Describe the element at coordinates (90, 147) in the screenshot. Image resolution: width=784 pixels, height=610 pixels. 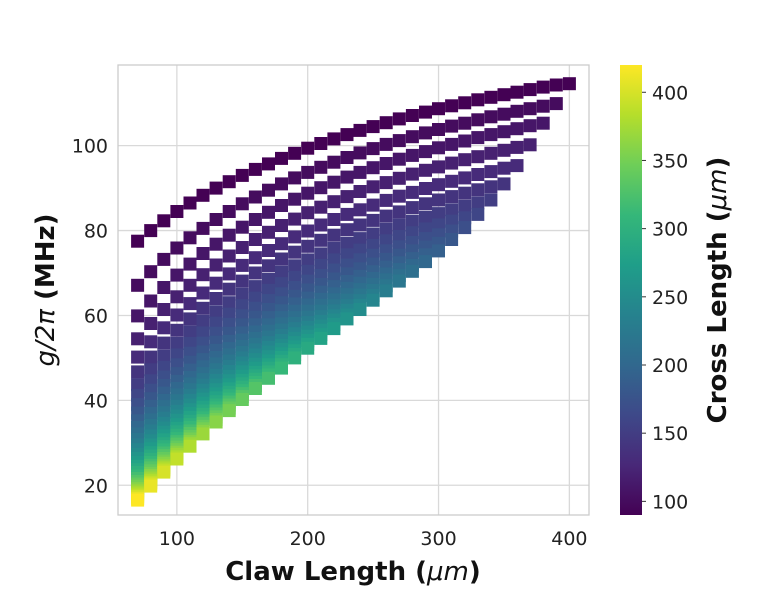
I see `y-tick-label: 100` at that location.